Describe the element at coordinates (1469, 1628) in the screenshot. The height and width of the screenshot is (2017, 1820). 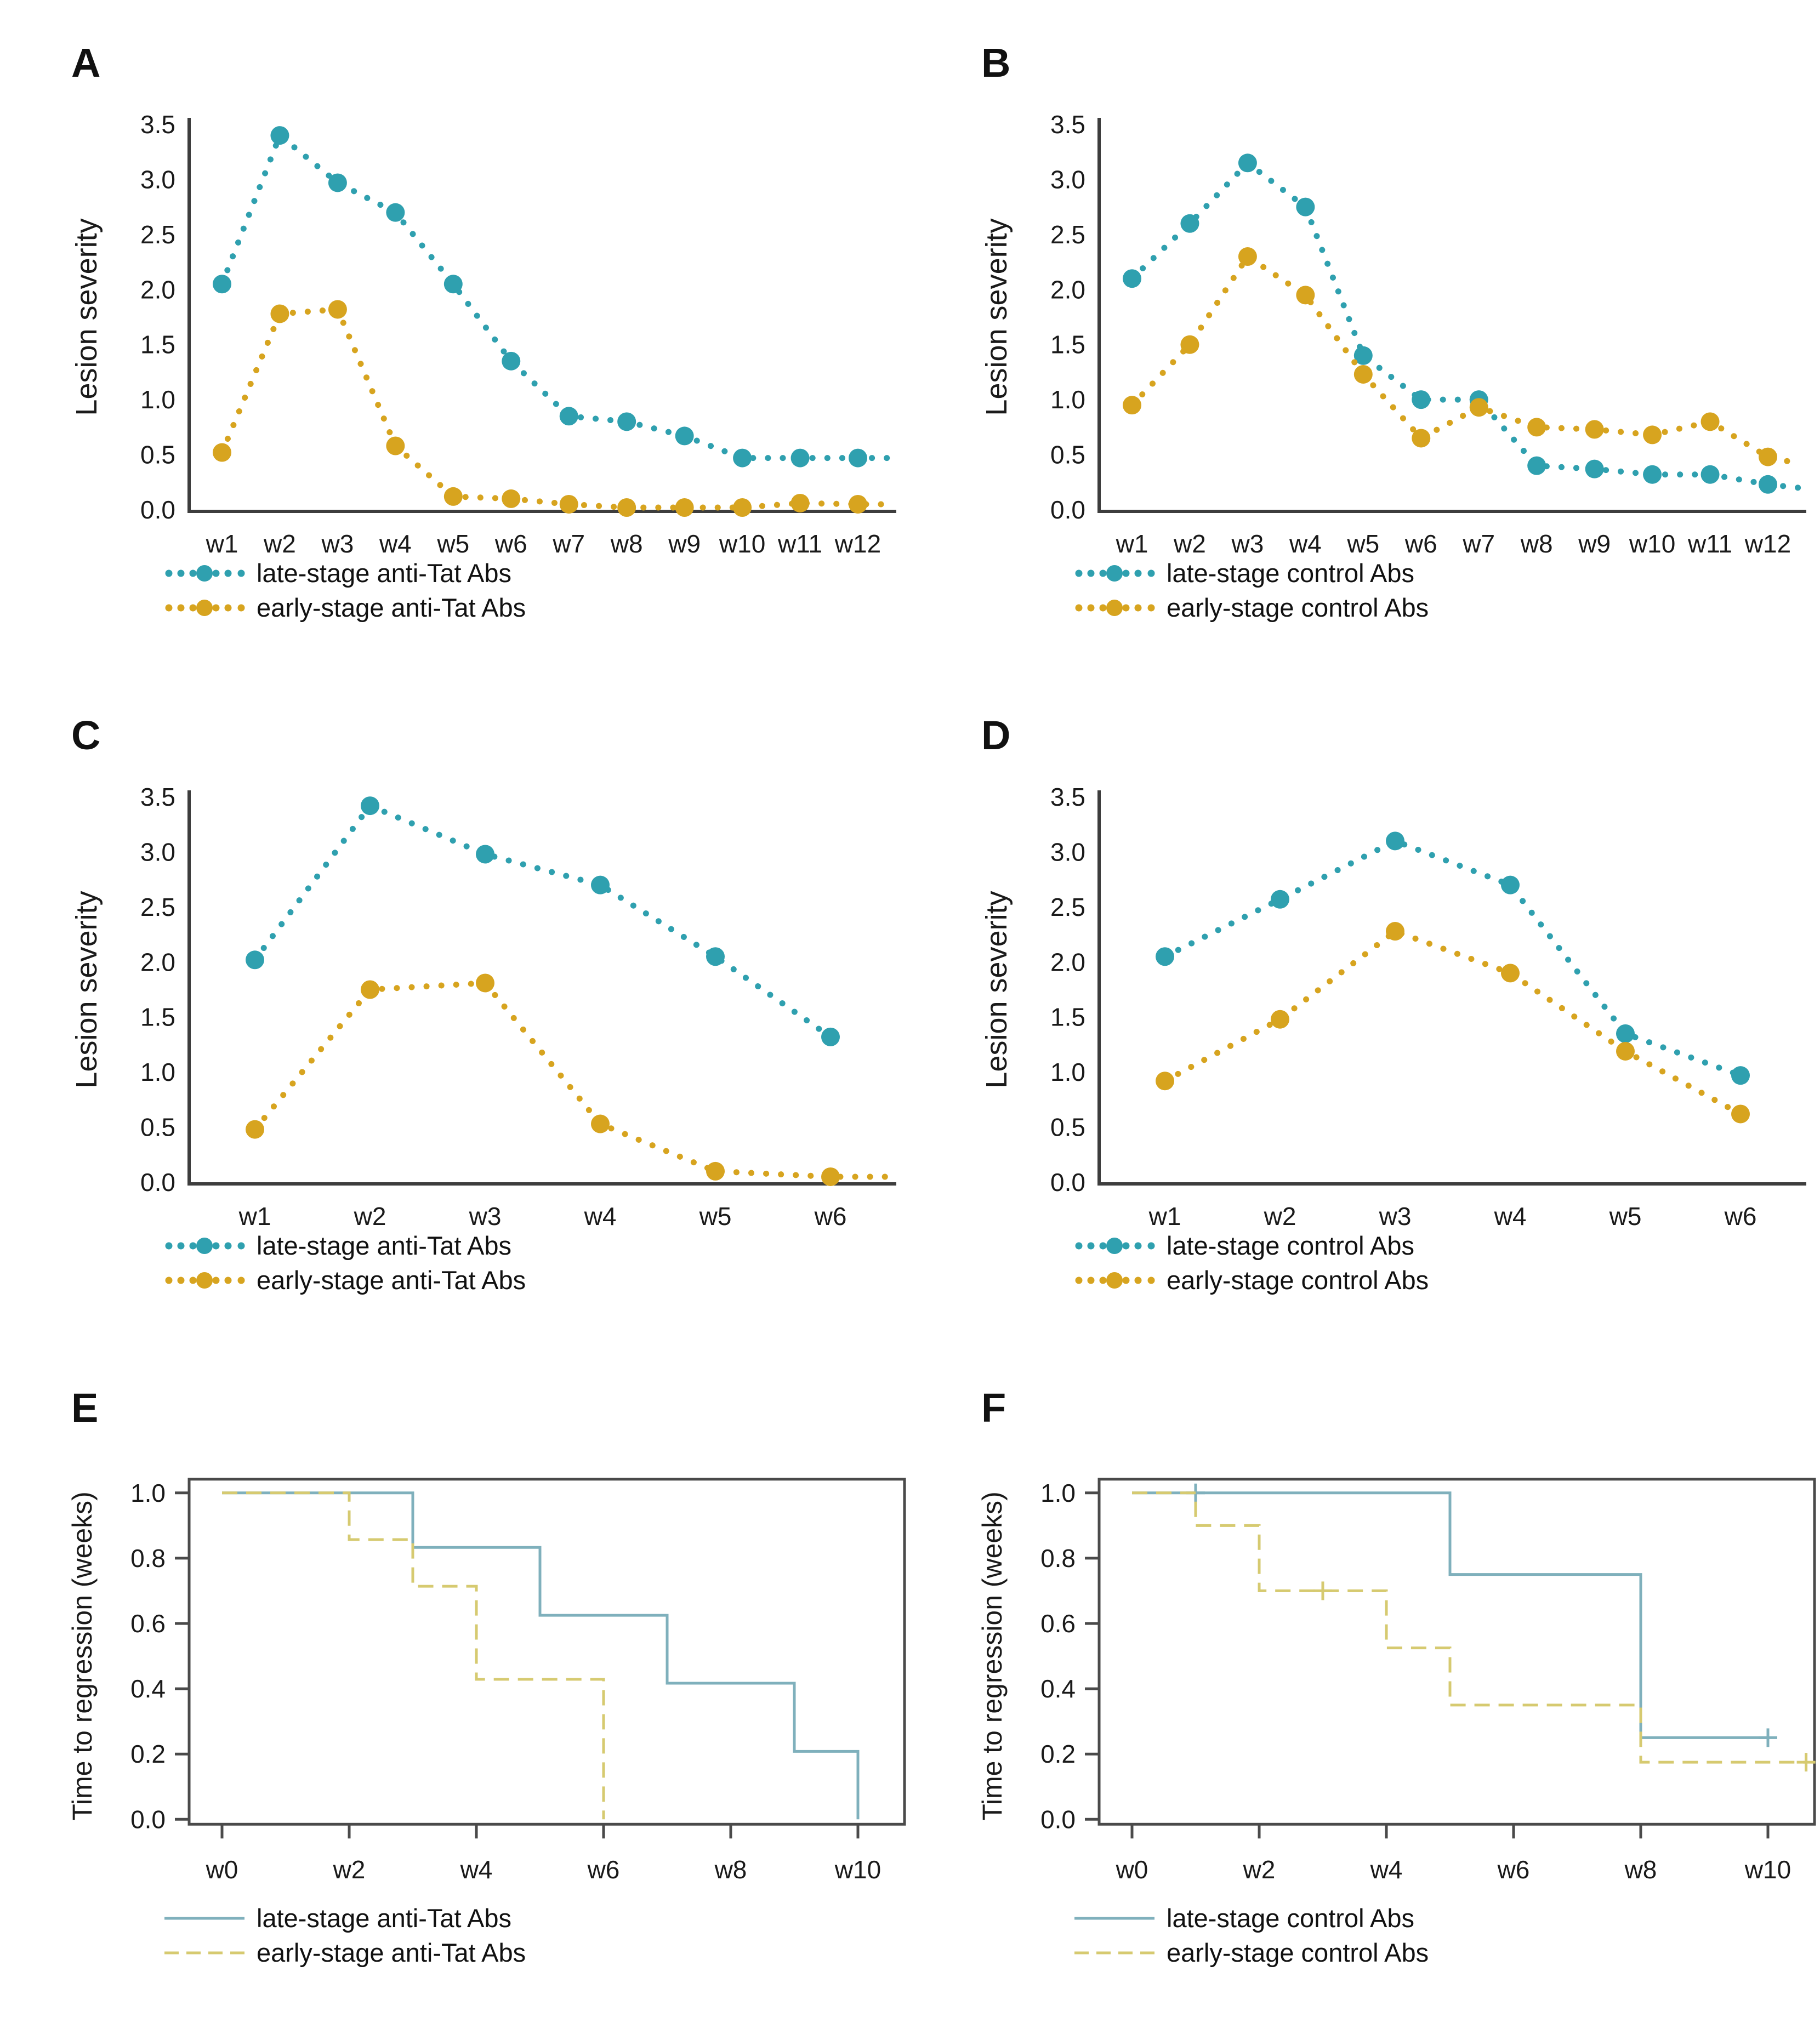
I see `series-step-line-dashed` at that location.